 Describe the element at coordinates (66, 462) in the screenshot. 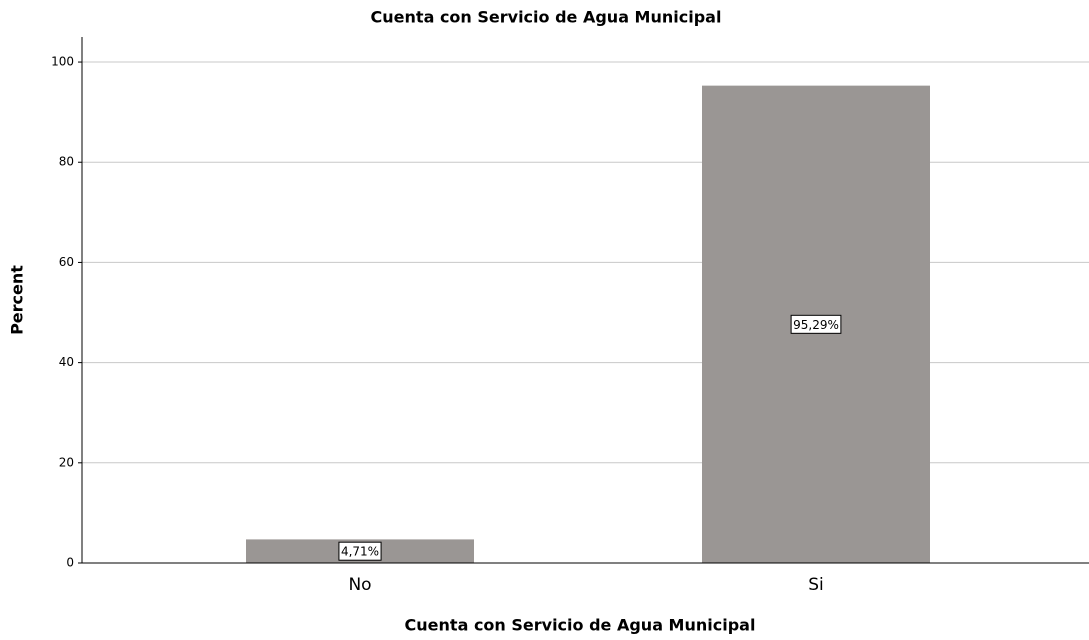

I see `y-tick-label: 20` at that location.